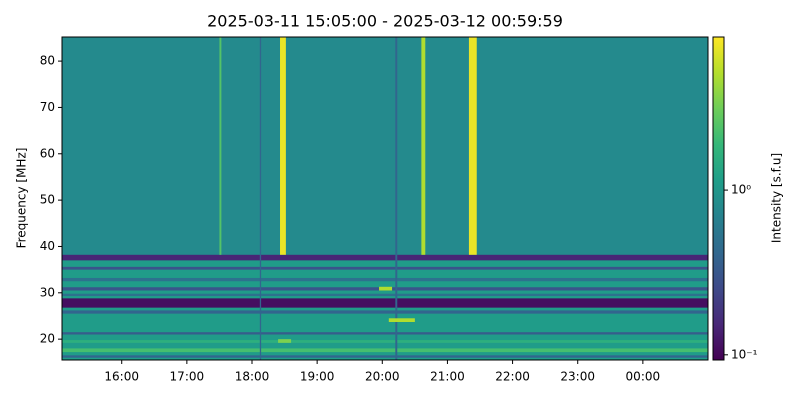 The image size is (800, 404). What do you see at coordinates (47, 61) in the screenshot?
I see `y-tick-label: 80` at bounding box center [47, 61].